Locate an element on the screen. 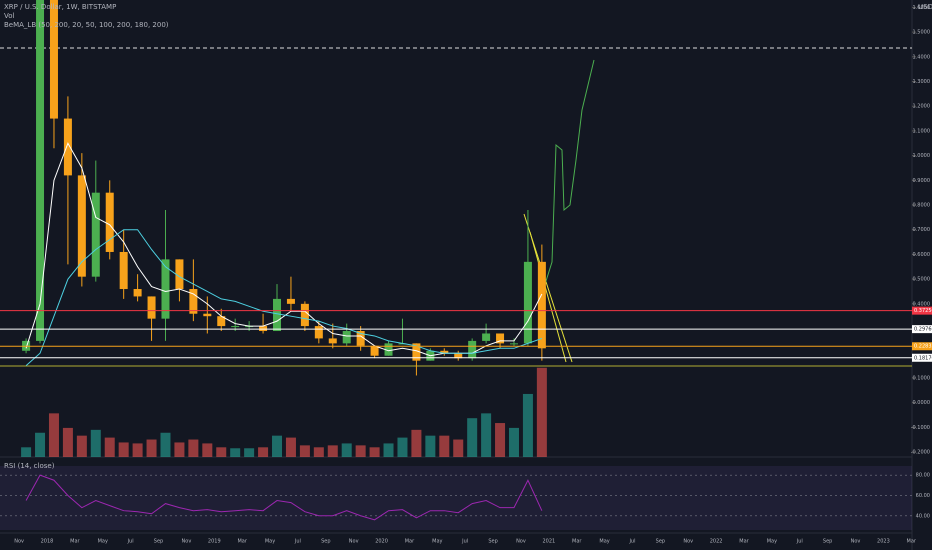  x-tick-label: 2022 is located at coordinates (716, 542).